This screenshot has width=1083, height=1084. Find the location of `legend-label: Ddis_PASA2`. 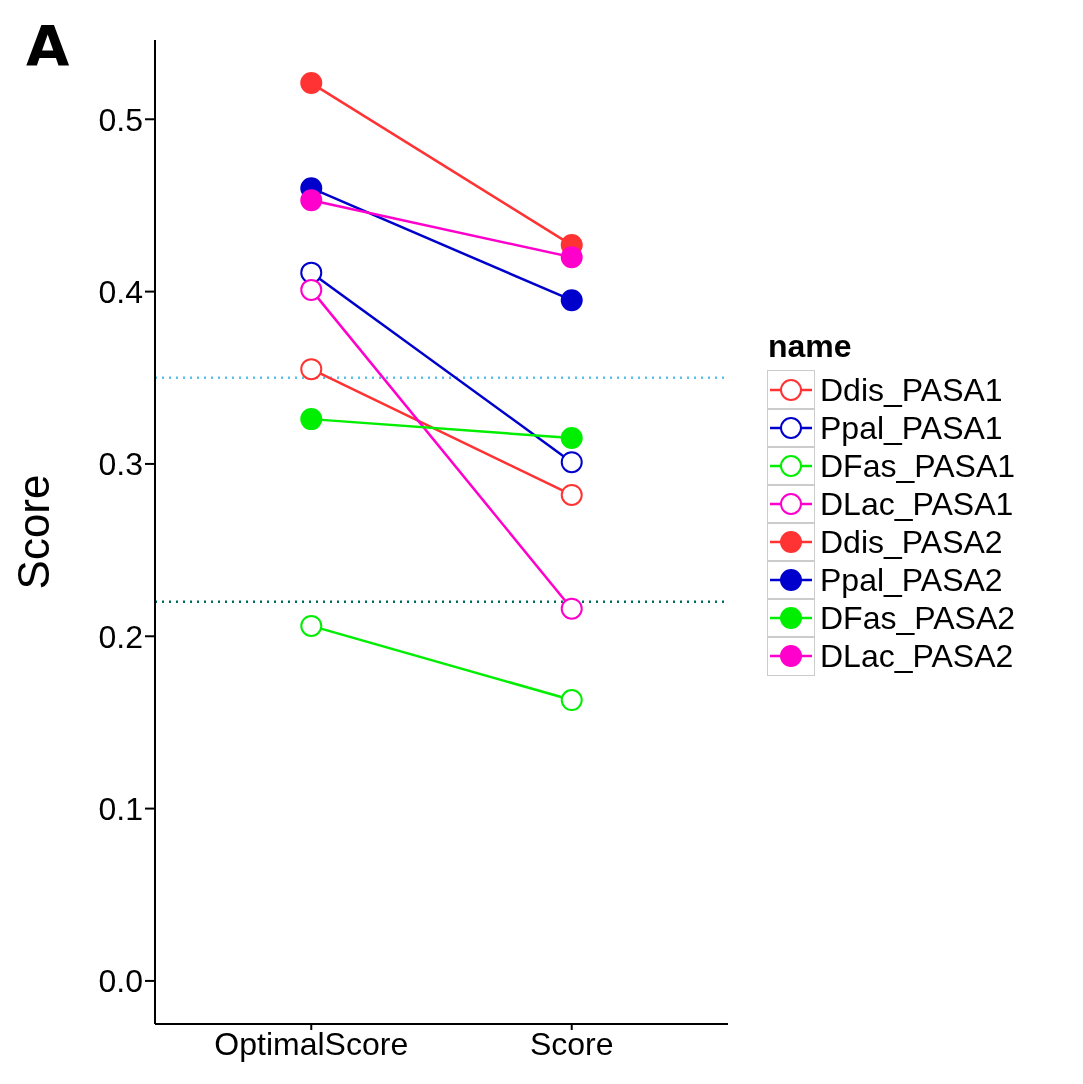

legend-label: Ddis_PASA2 is located at coordinates (911, 542).